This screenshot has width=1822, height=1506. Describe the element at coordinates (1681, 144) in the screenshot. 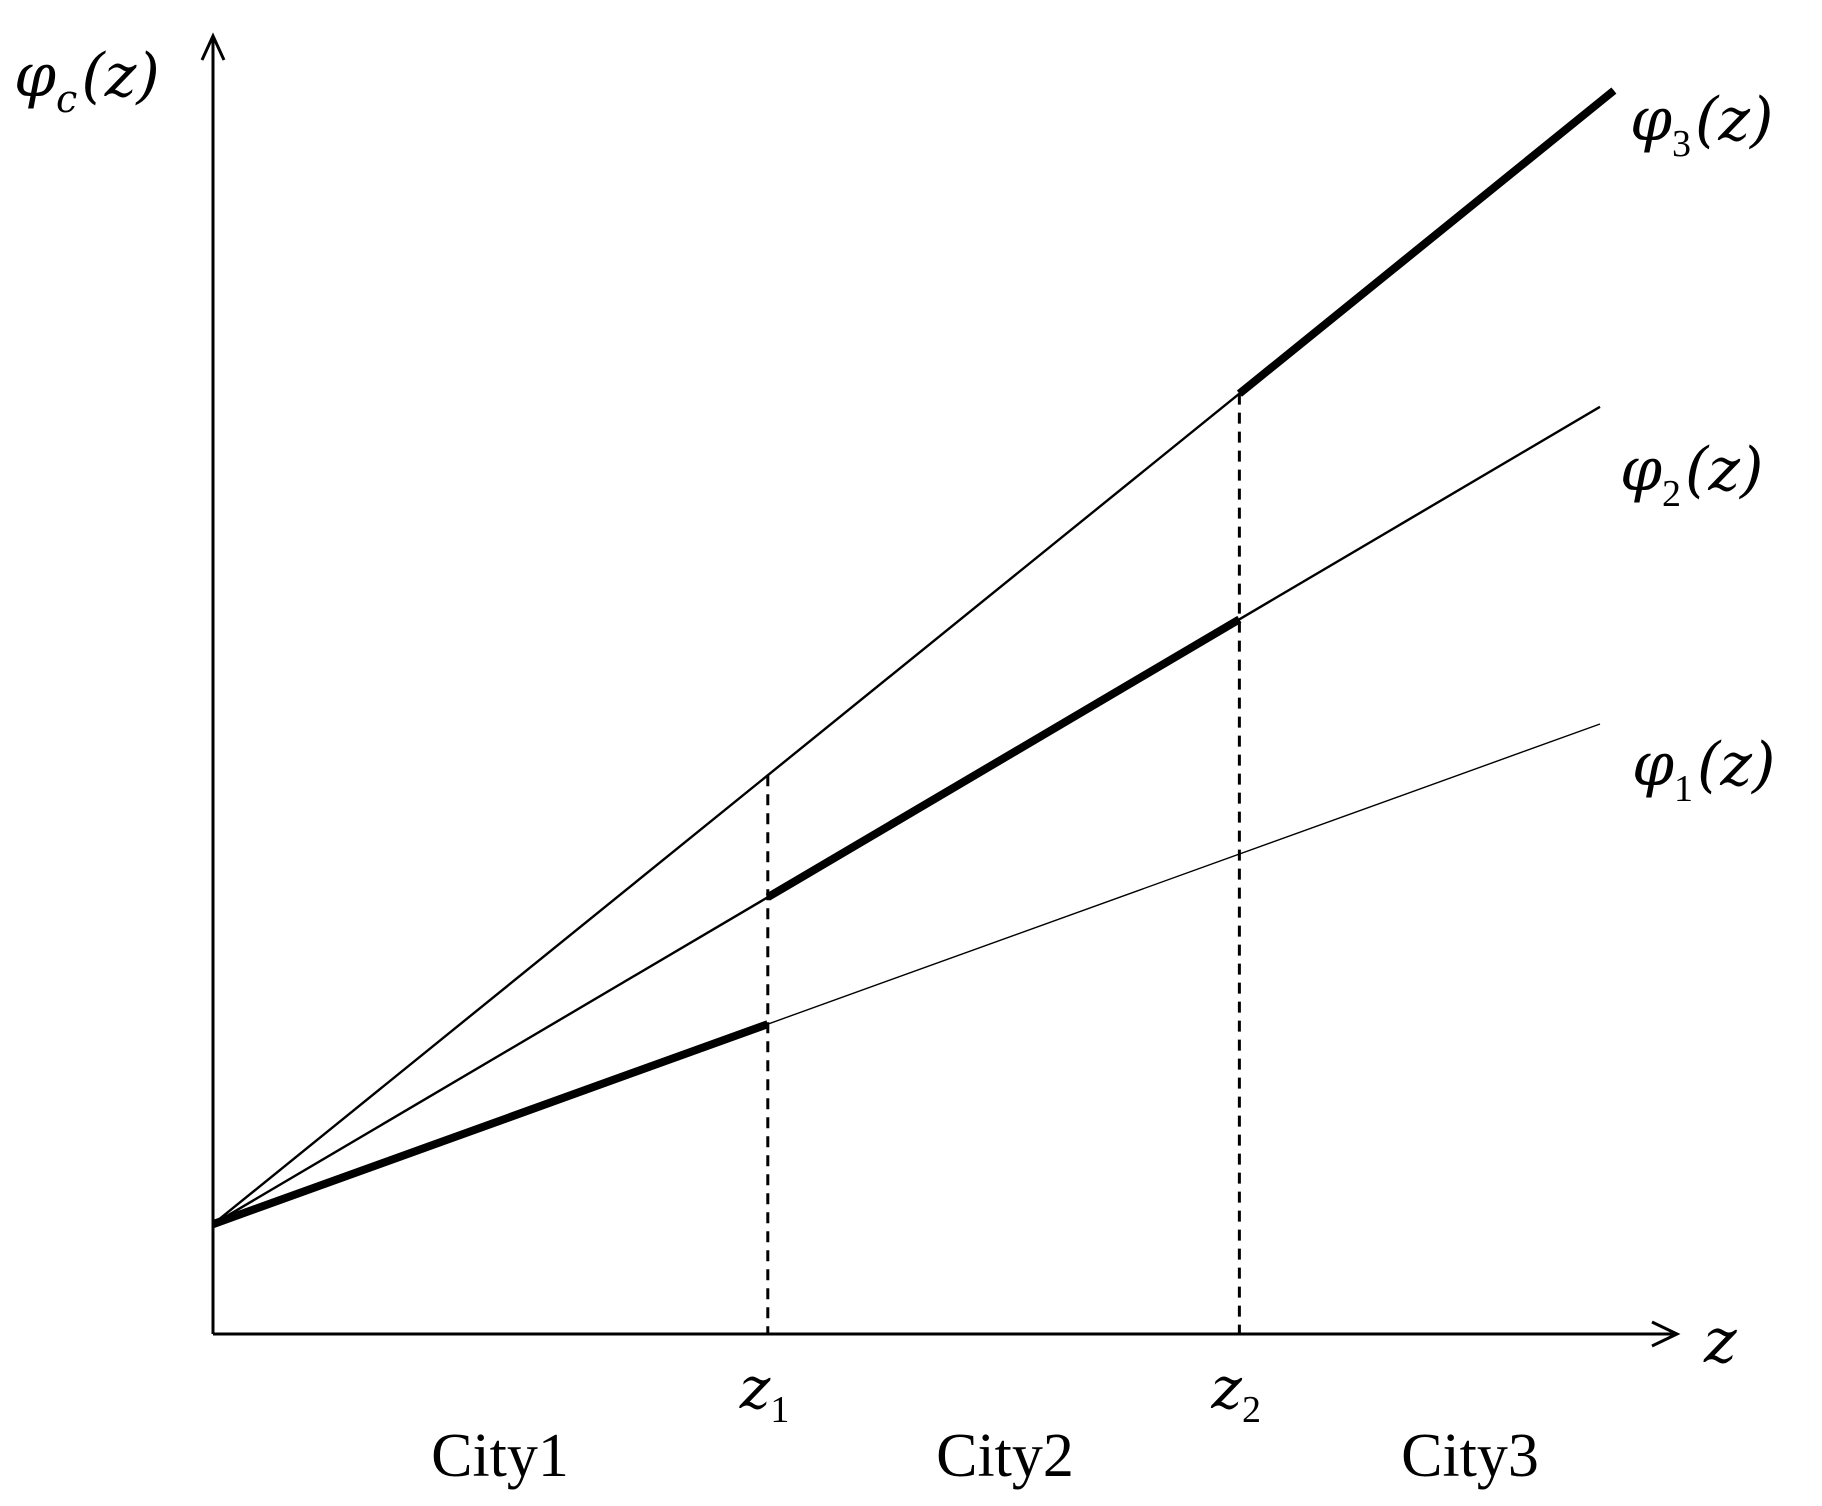

I see `series-label-sub: 3` at that location.